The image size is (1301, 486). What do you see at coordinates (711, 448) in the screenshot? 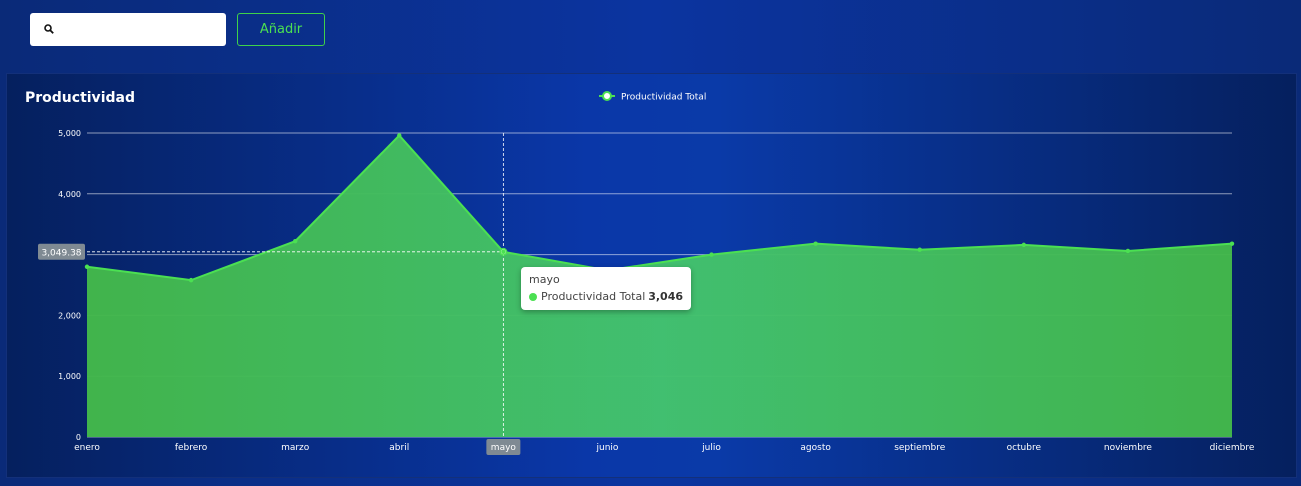
I see `x-tick-label-julio: julio` at bounding box center [711, 448].